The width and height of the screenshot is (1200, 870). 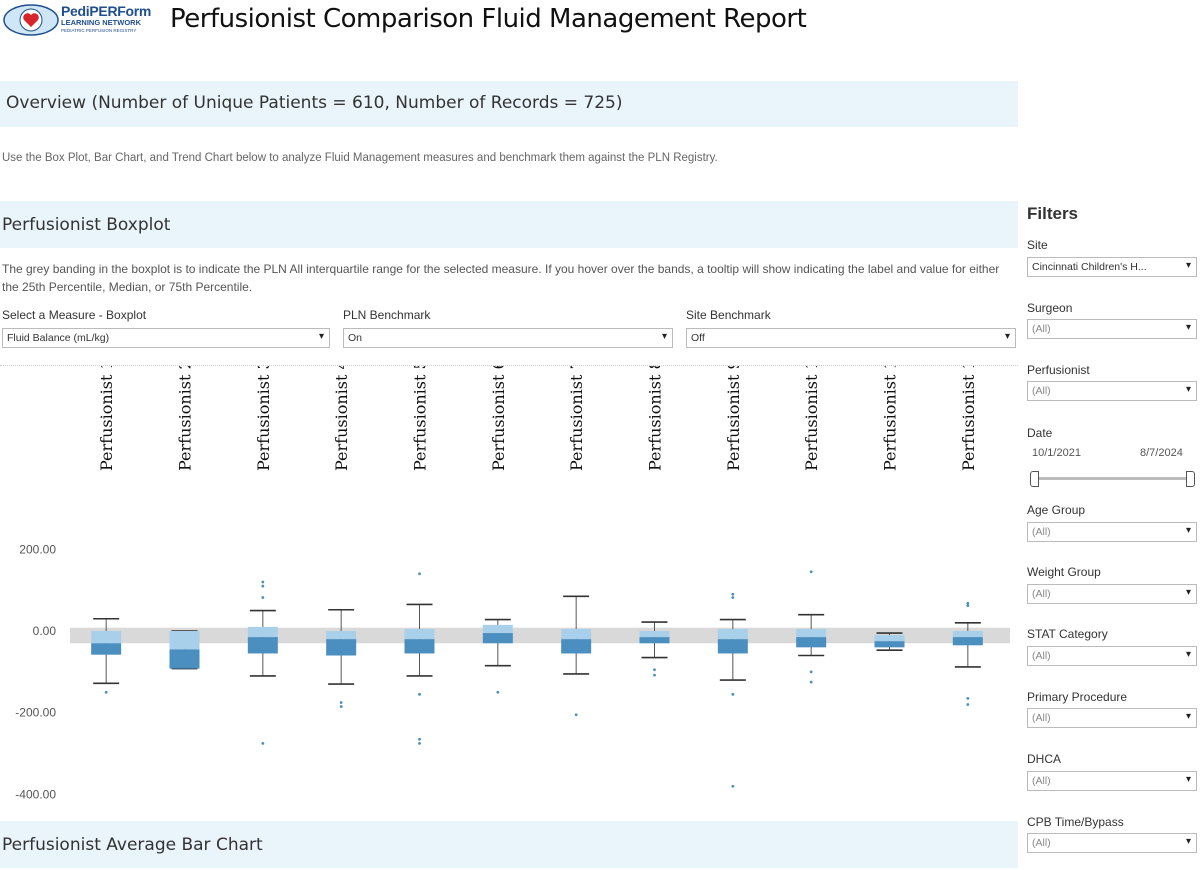 I want to click on boxplot-item: Perfusionist 2, so click(x=184, y=514).